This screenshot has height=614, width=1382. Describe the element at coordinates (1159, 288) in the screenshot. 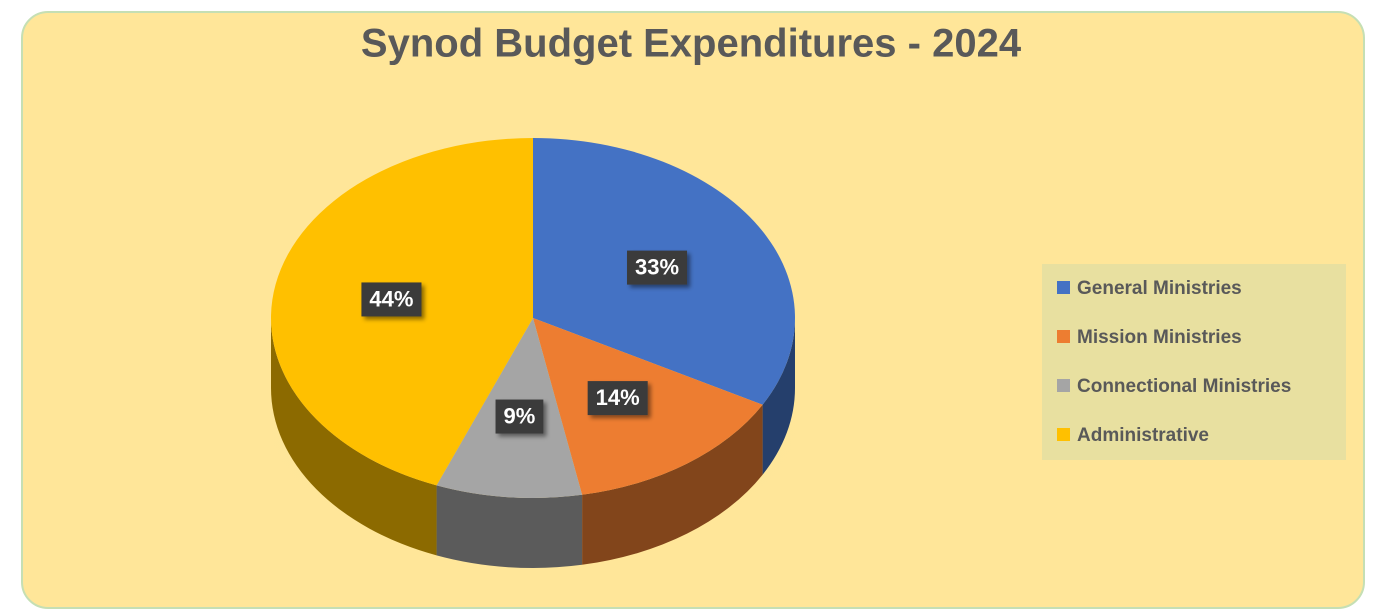

I see `legend-label: General Ministries` at that location.